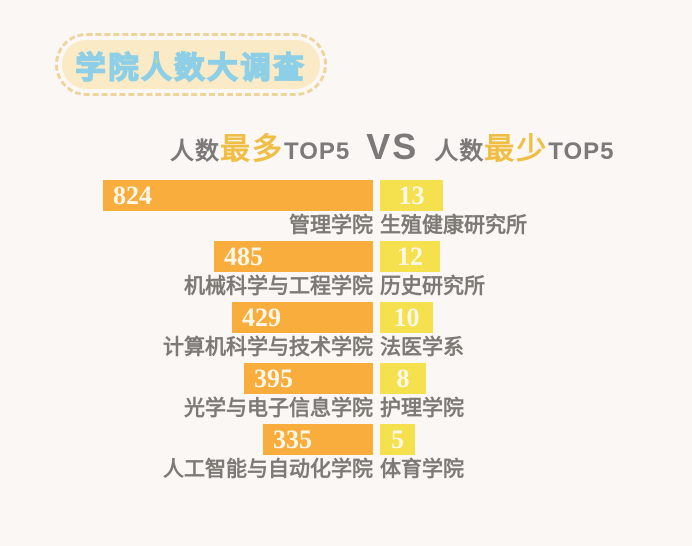 The image size is (692, 546). I want to click on min-bar-value: 5, so click(397, 439).